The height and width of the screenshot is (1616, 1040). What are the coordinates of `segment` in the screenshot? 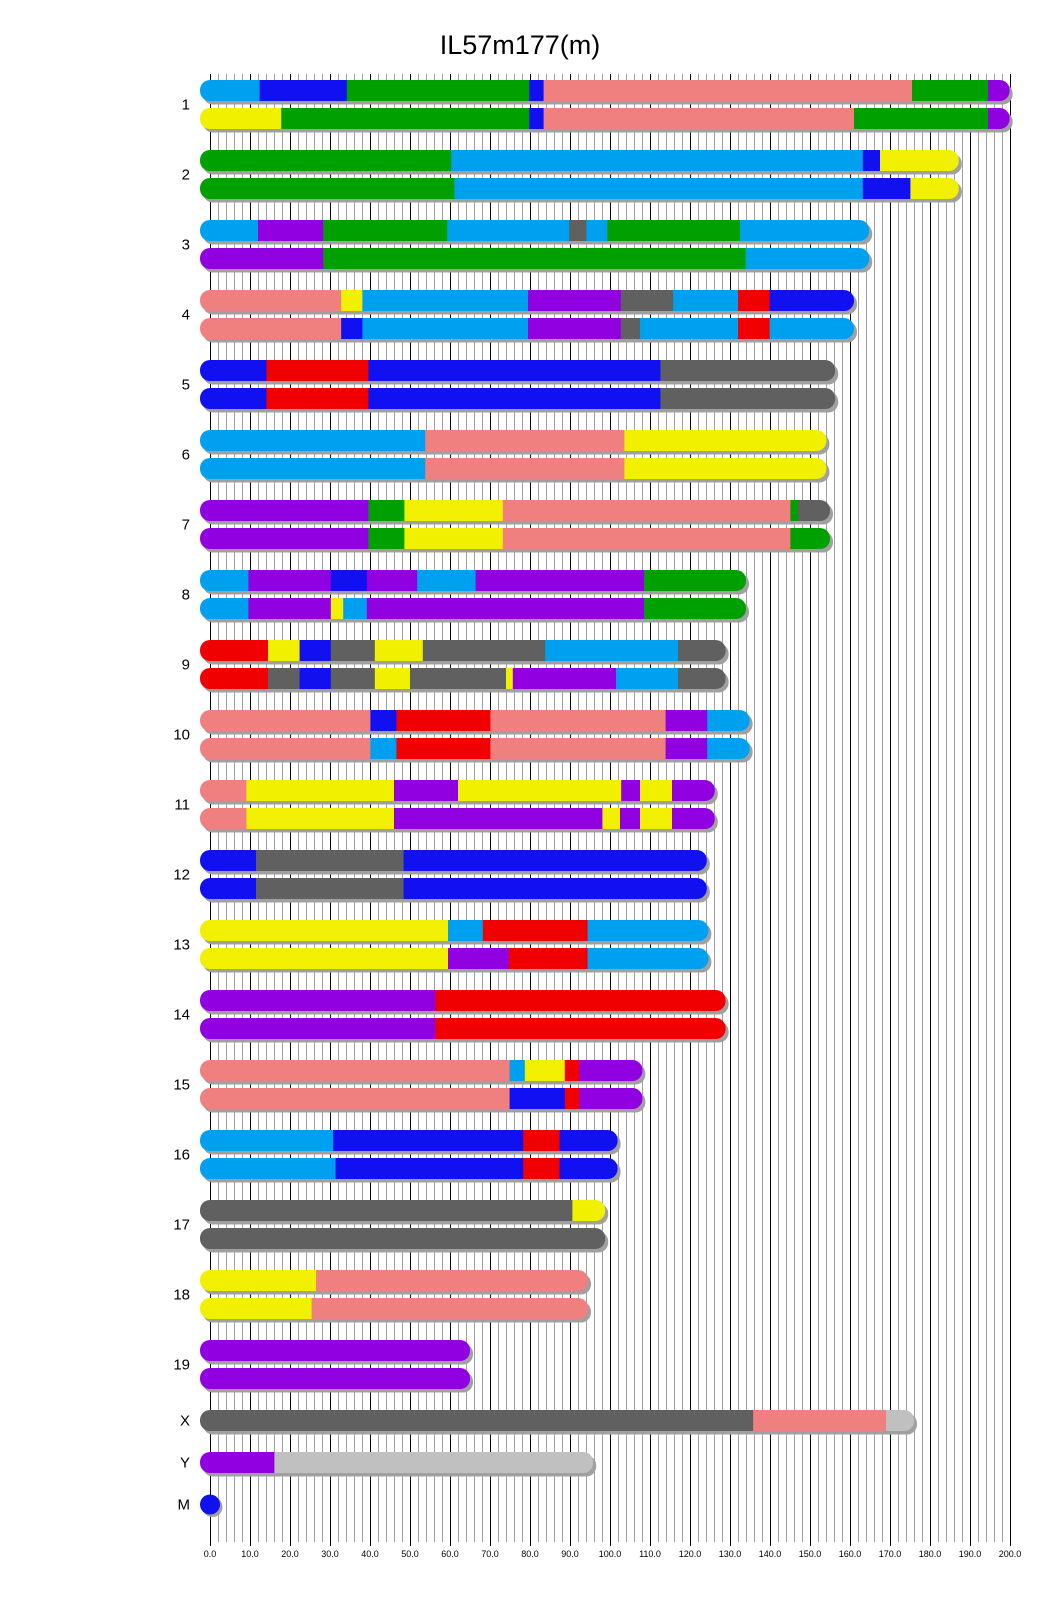 It's located at (210, 1504).